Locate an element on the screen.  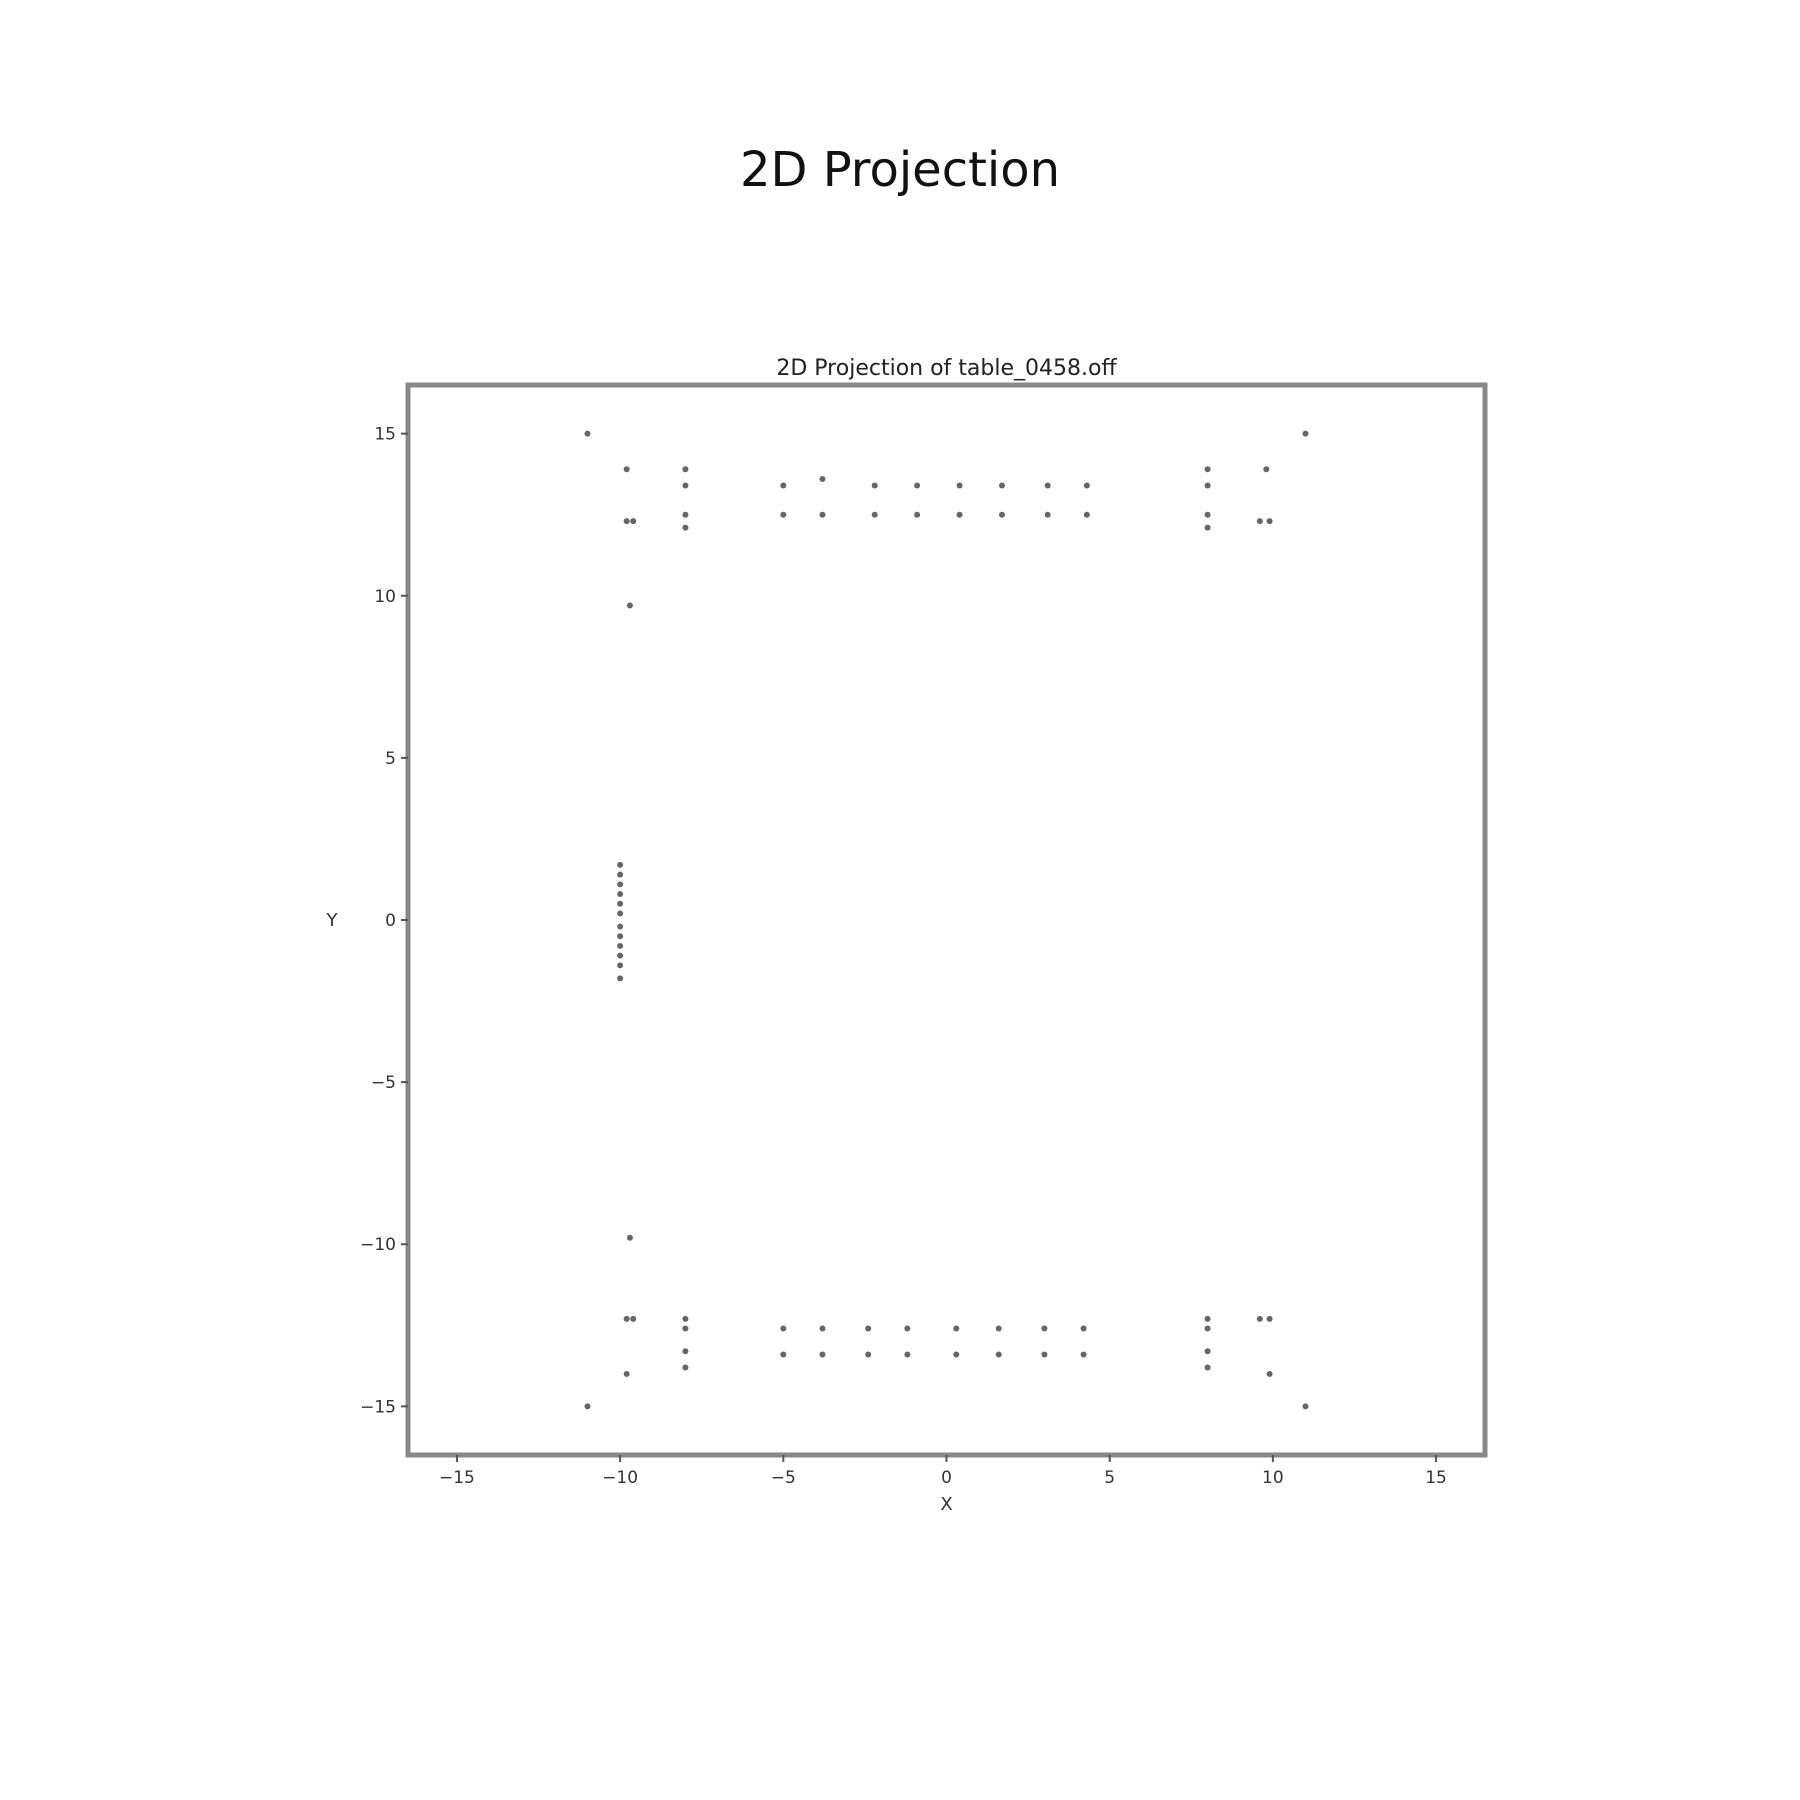
x-tick-label: −5 is located at coordinates (783, 1478).